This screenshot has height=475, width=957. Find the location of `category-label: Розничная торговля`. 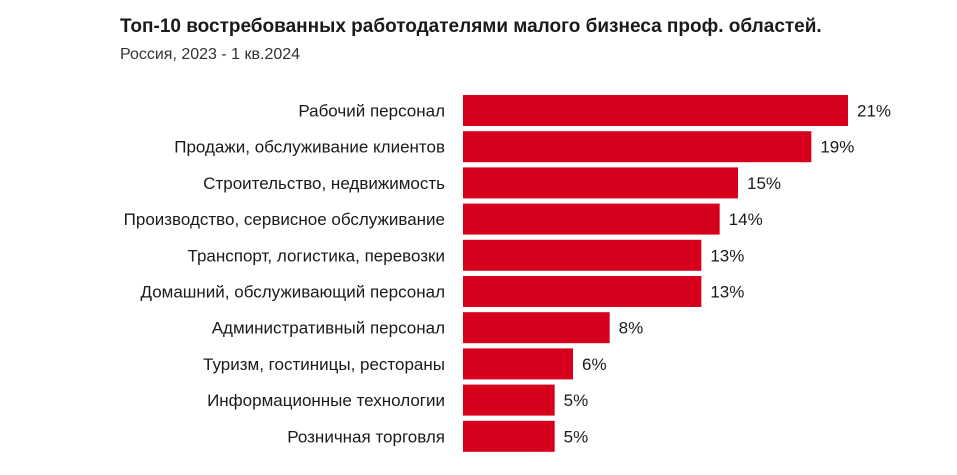

category-label: Розничная торговля is located at coordinates (366, 436).